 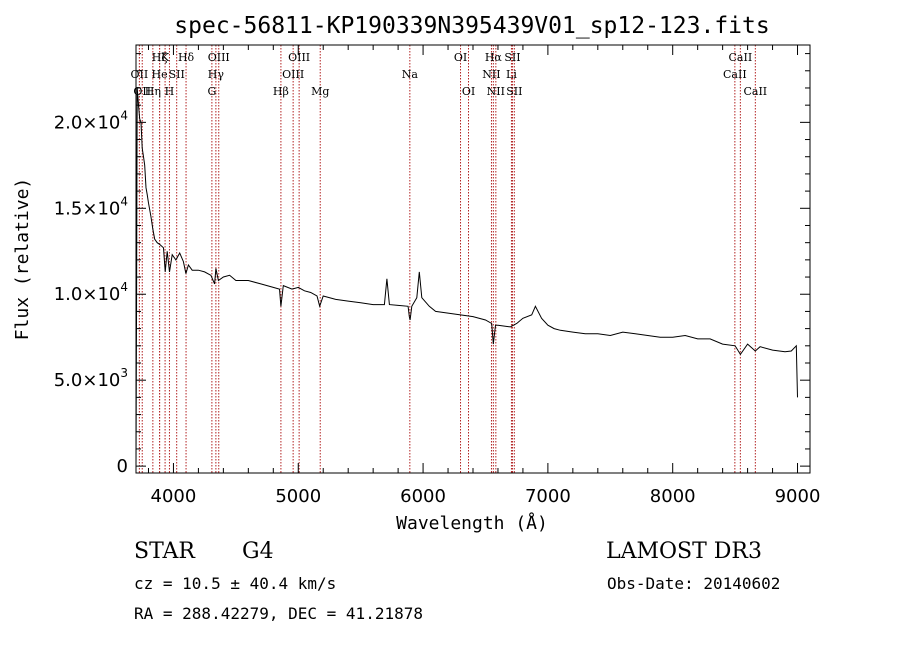 What do you see at coordinates (278, 613) in the screenshot?
I see `sky-coordinates: RA = 288.42279, DEC = 41.21878` at bounding box center [278, 613].